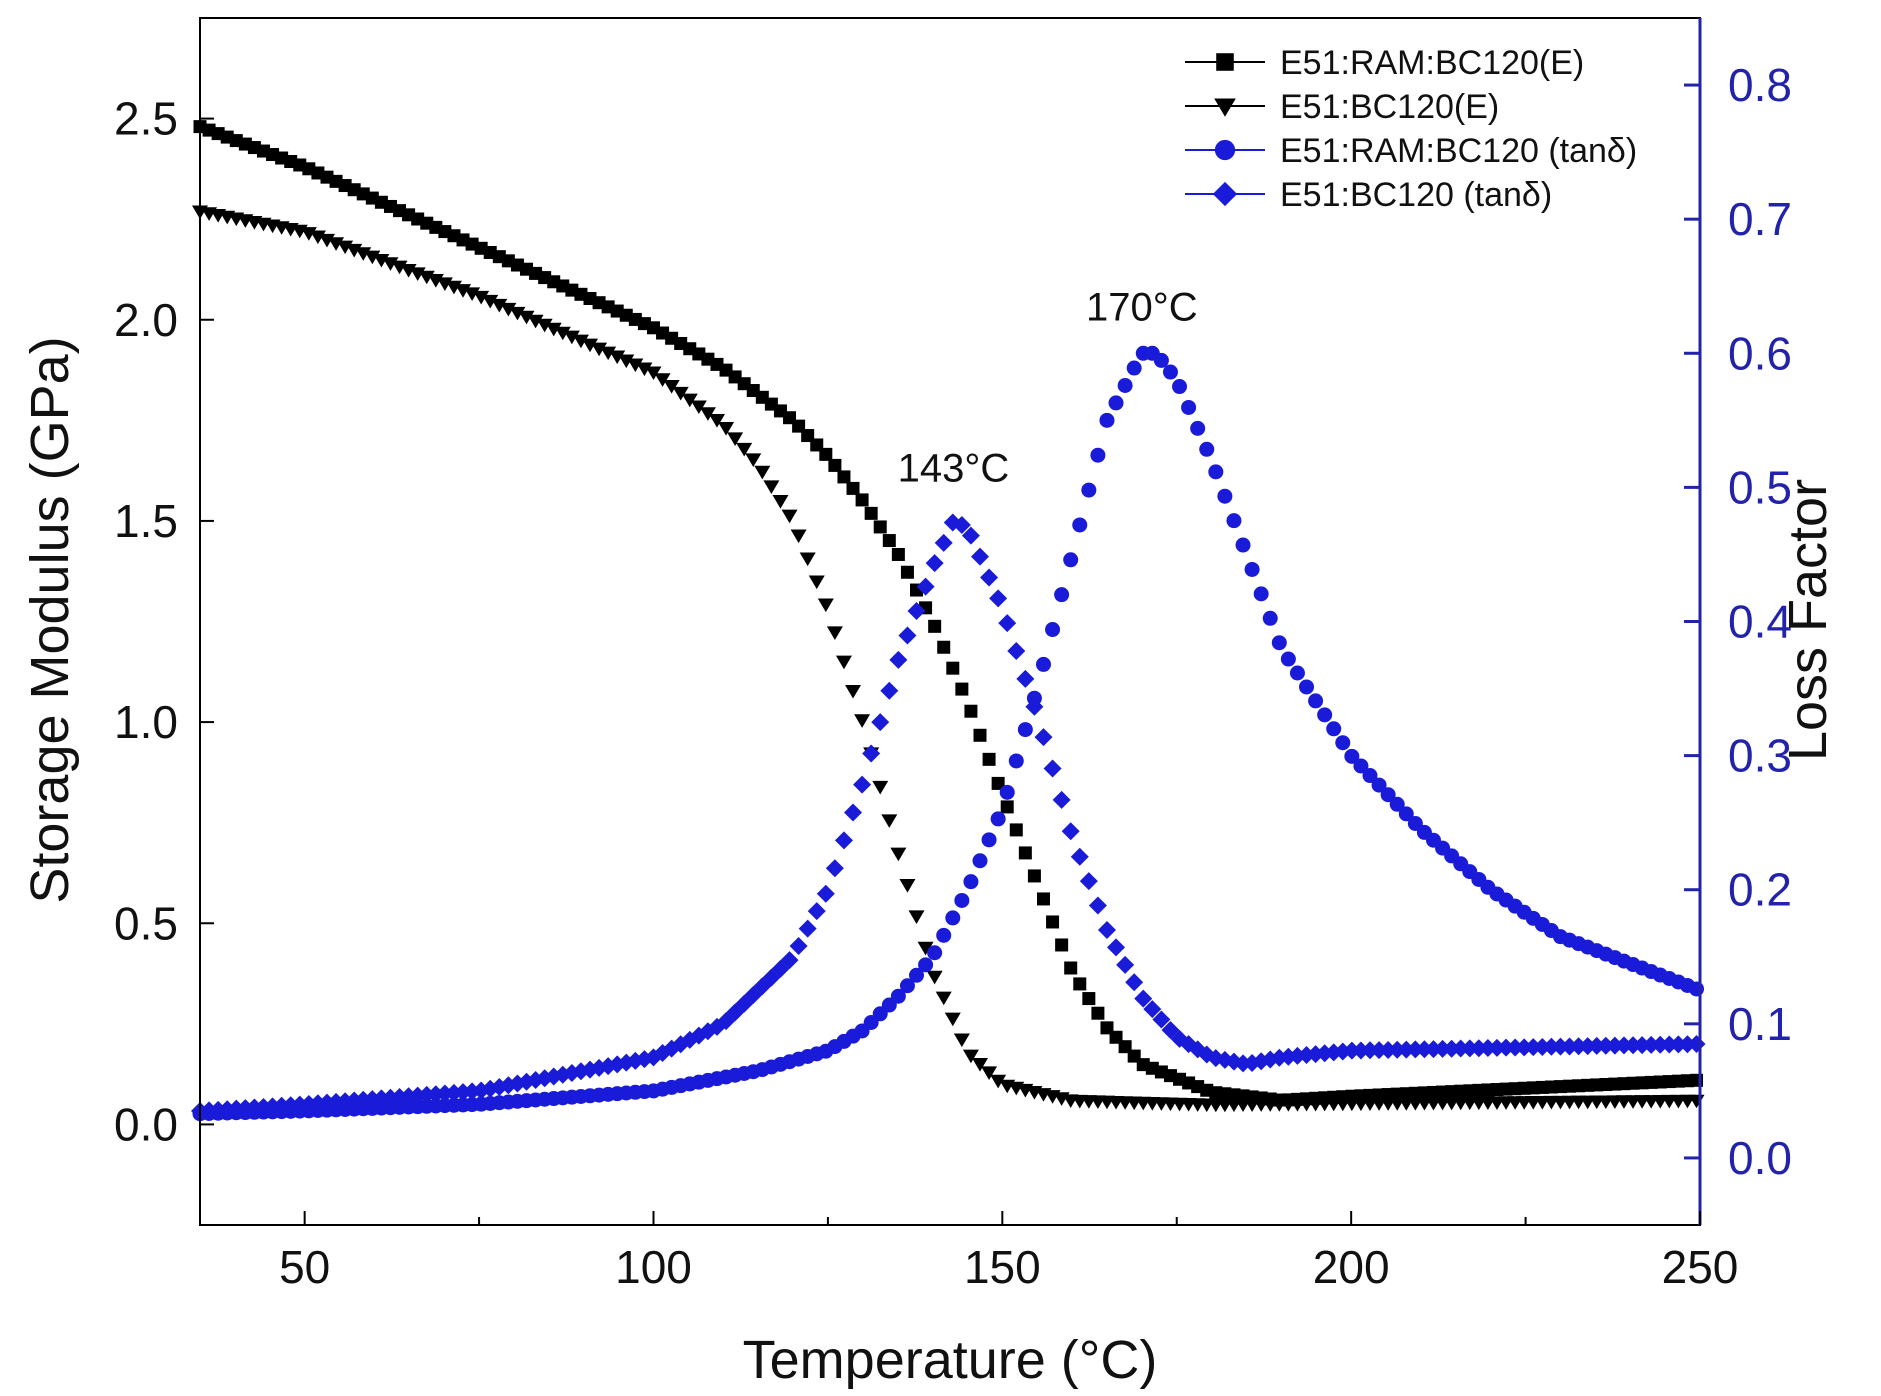 The height and width of the screenshot is (1396, 1881). What do you see at coordinates (1225, 150) in the screenshot?
I see `legend-marker` at bounding box center [1225, 150].